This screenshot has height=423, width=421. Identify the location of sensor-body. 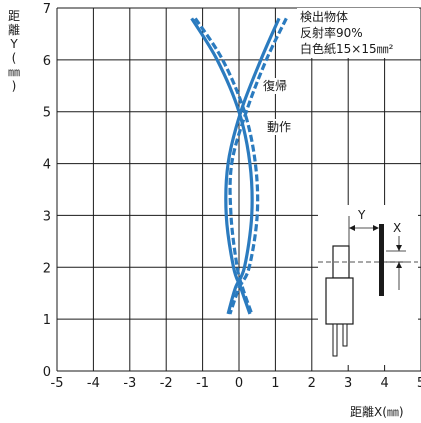
(339, 301).